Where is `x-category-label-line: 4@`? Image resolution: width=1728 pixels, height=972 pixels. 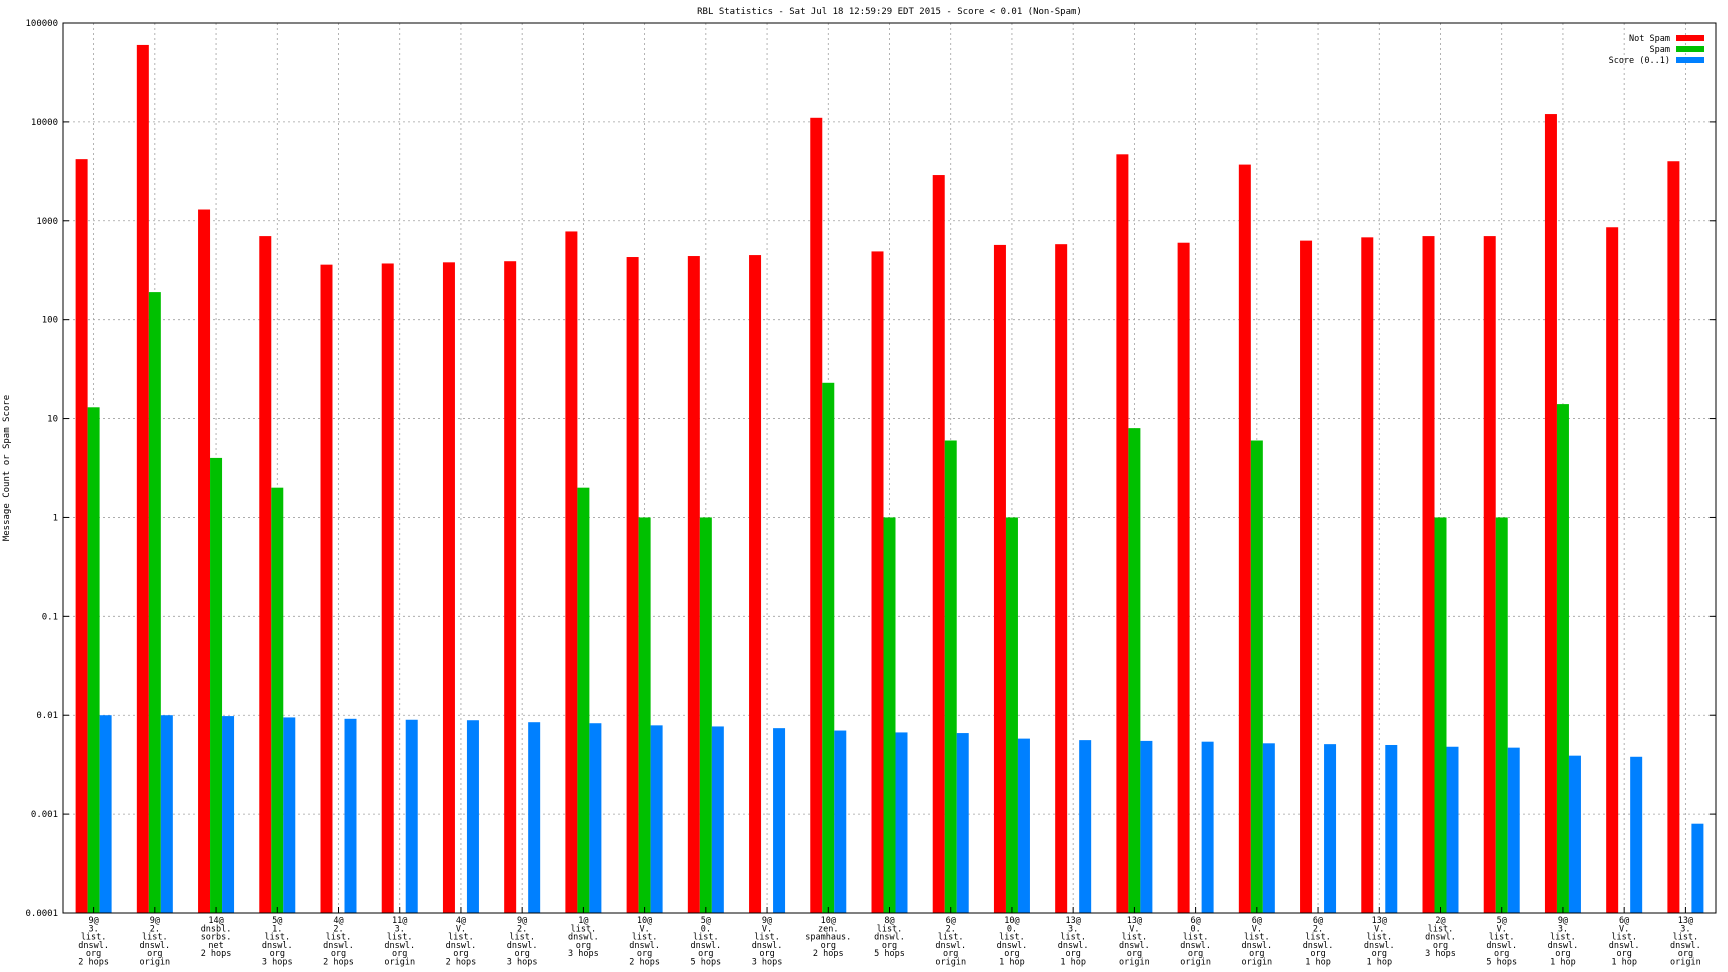 x-category-label-line: 4@ is located at coordinates (338, 921).